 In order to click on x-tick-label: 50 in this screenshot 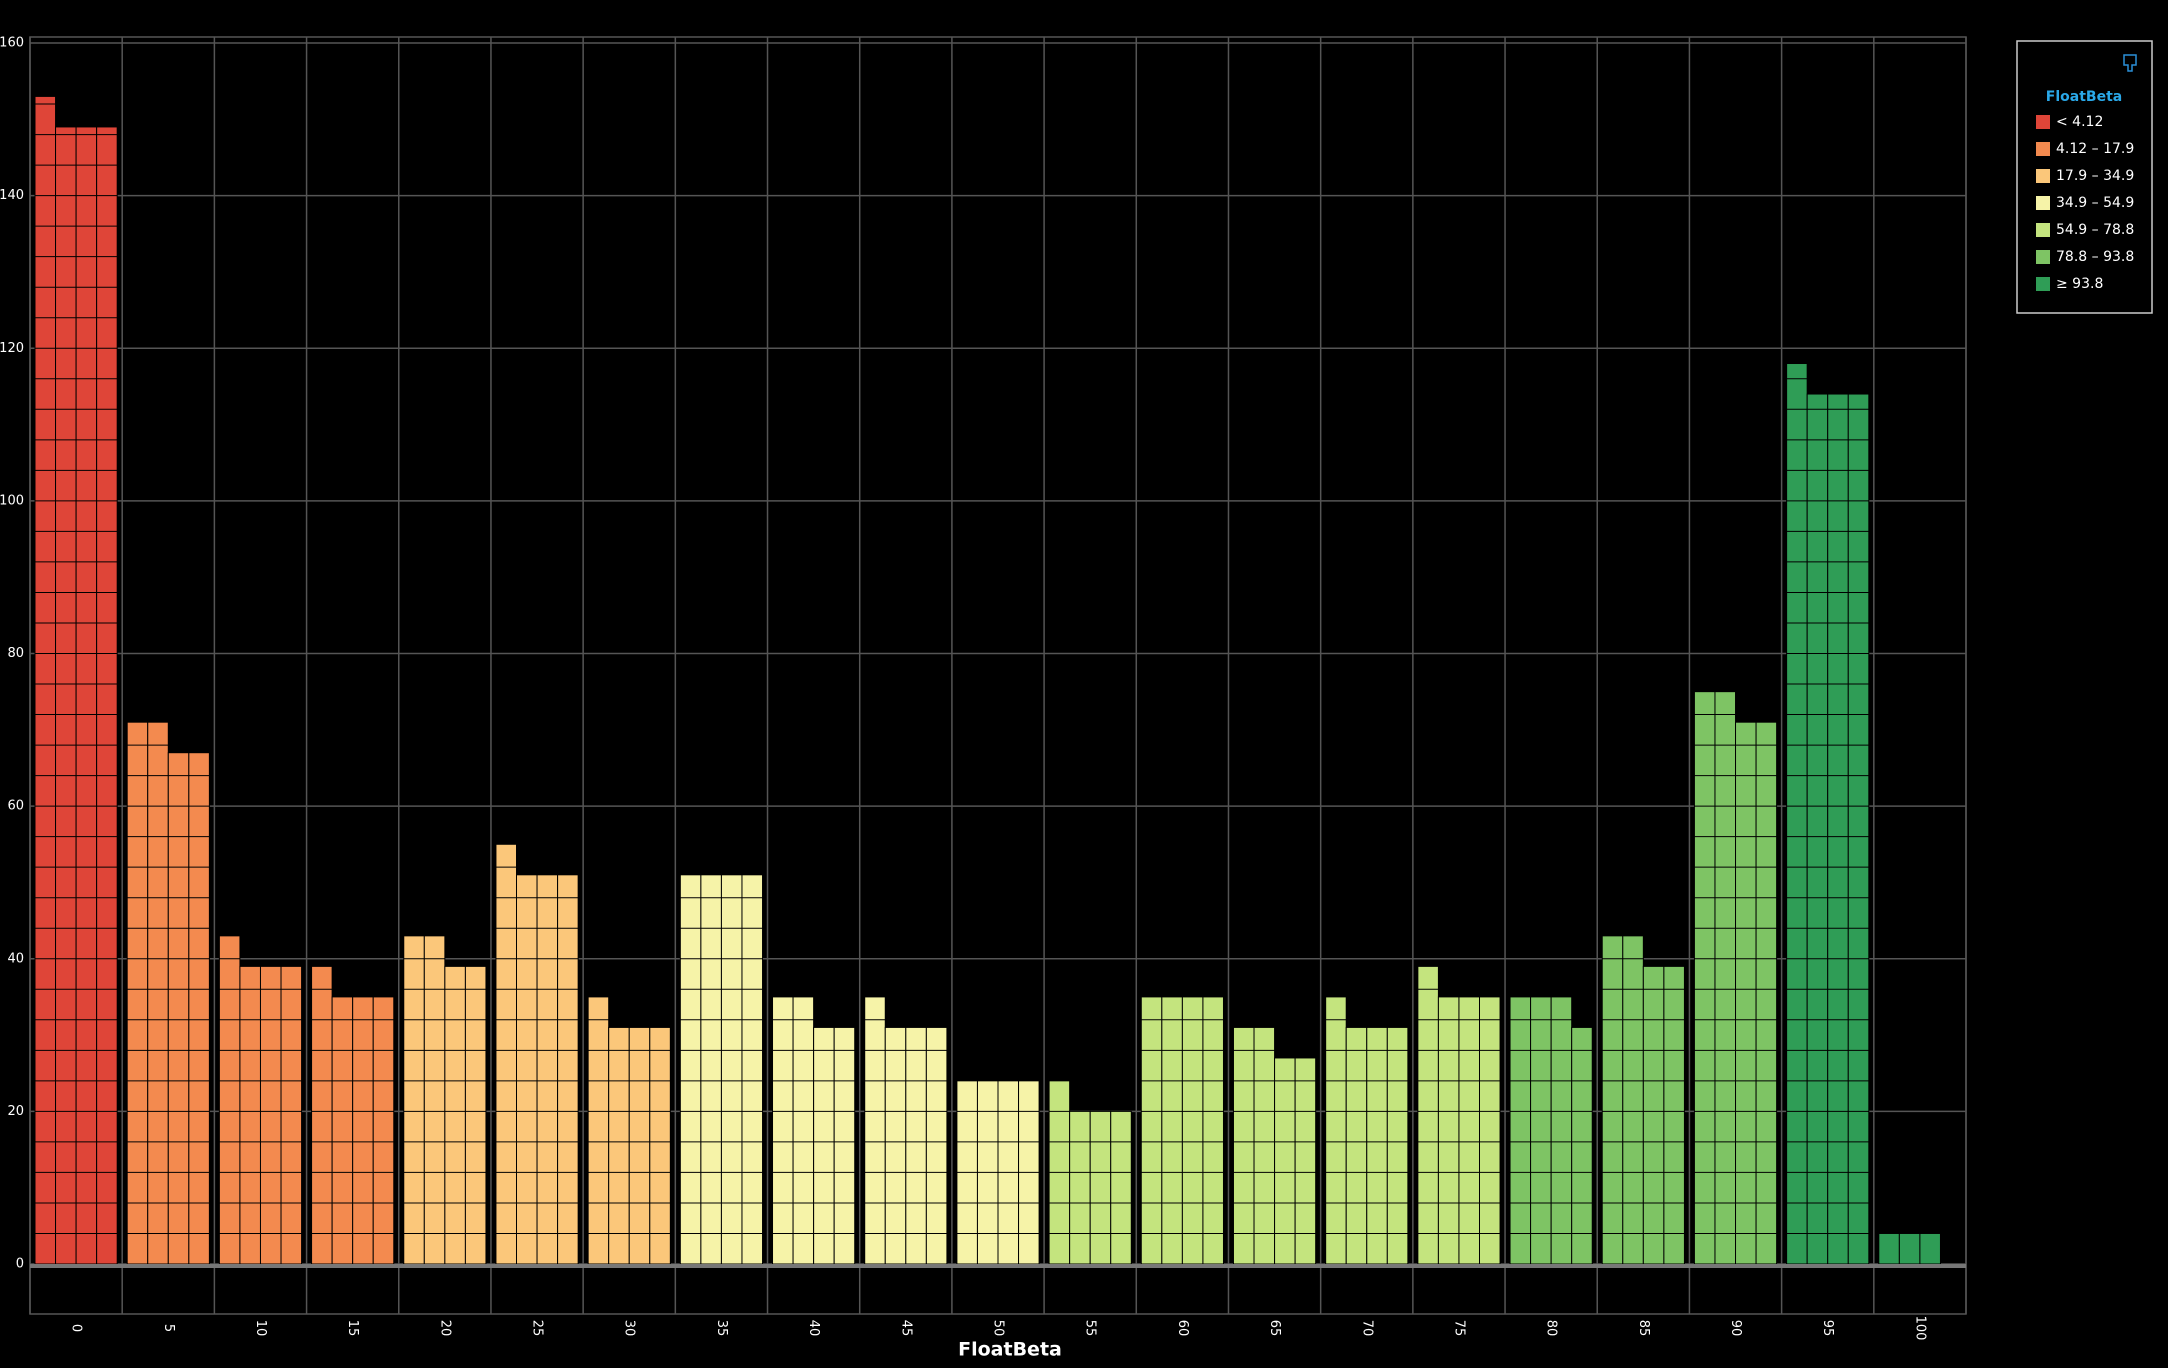, I will do `click(998, 1328)`.